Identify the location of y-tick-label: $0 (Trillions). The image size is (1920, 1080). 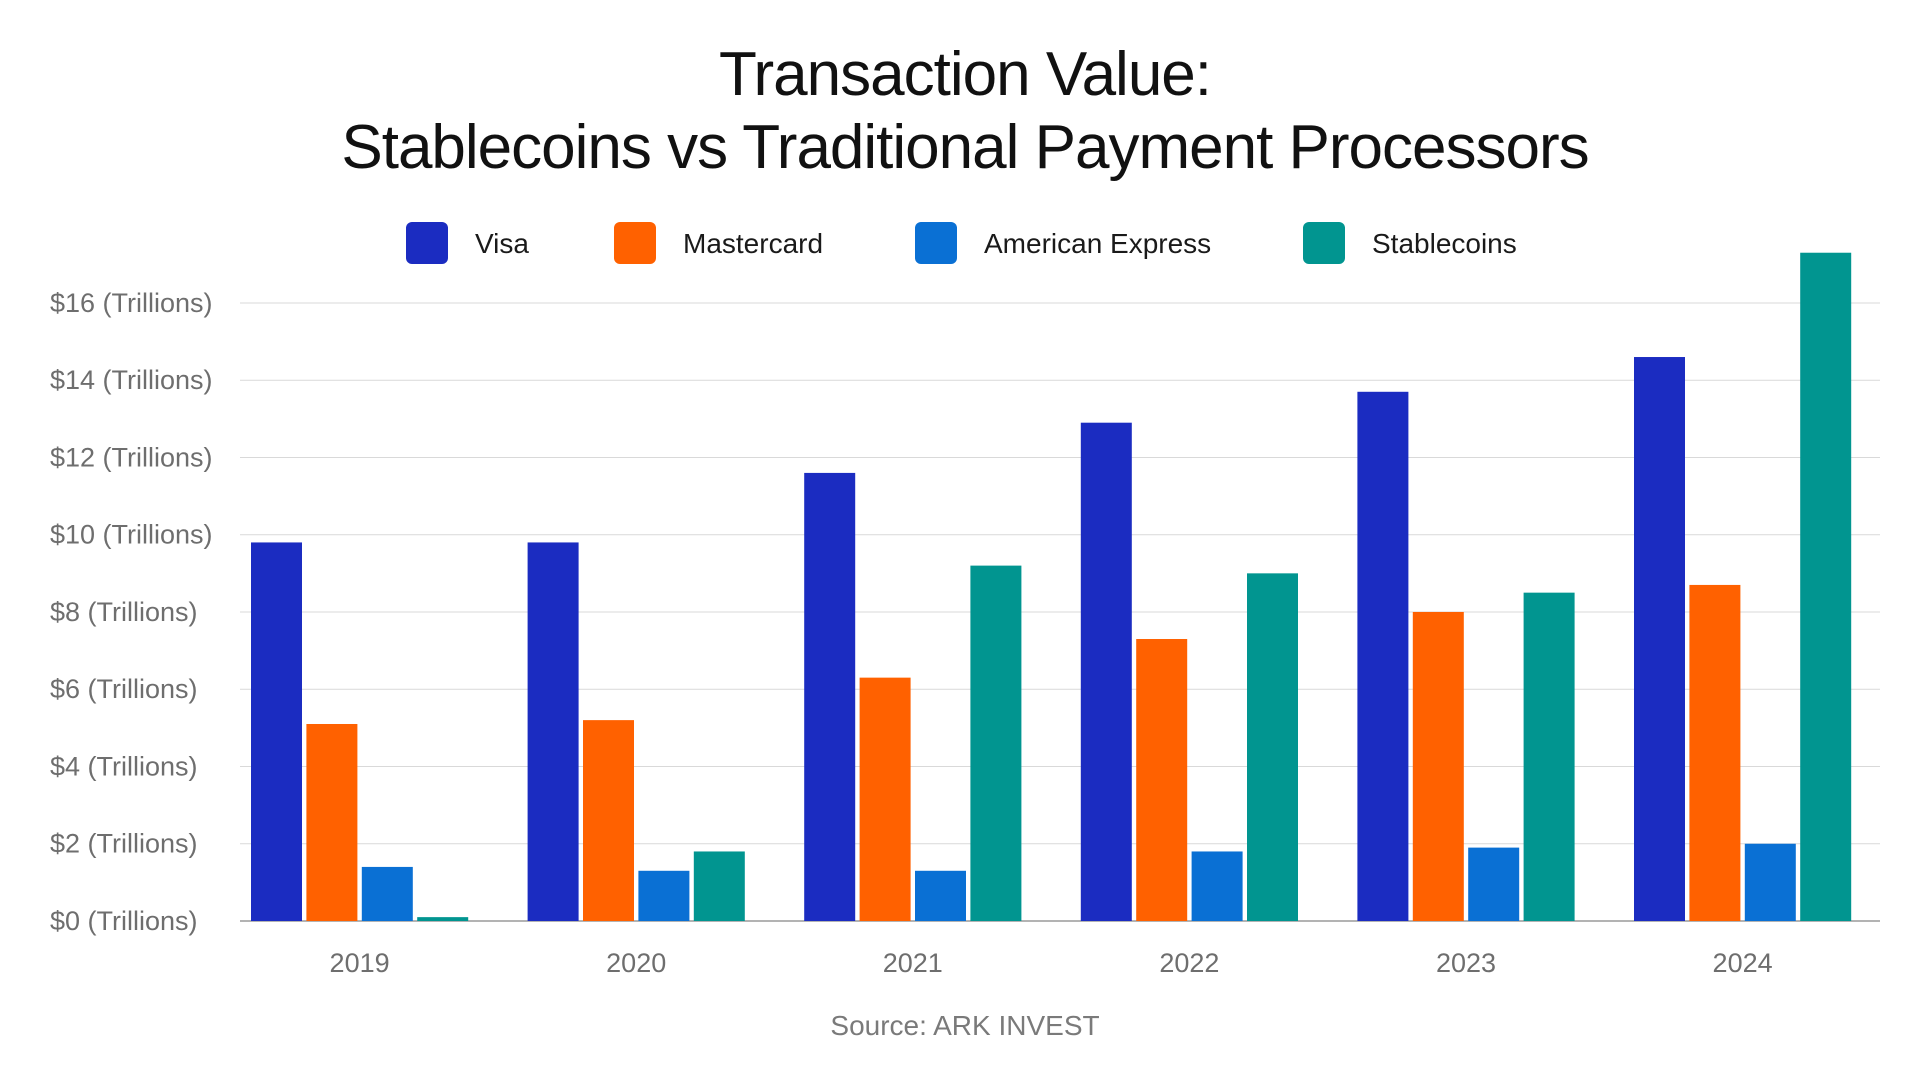
(124, 921).